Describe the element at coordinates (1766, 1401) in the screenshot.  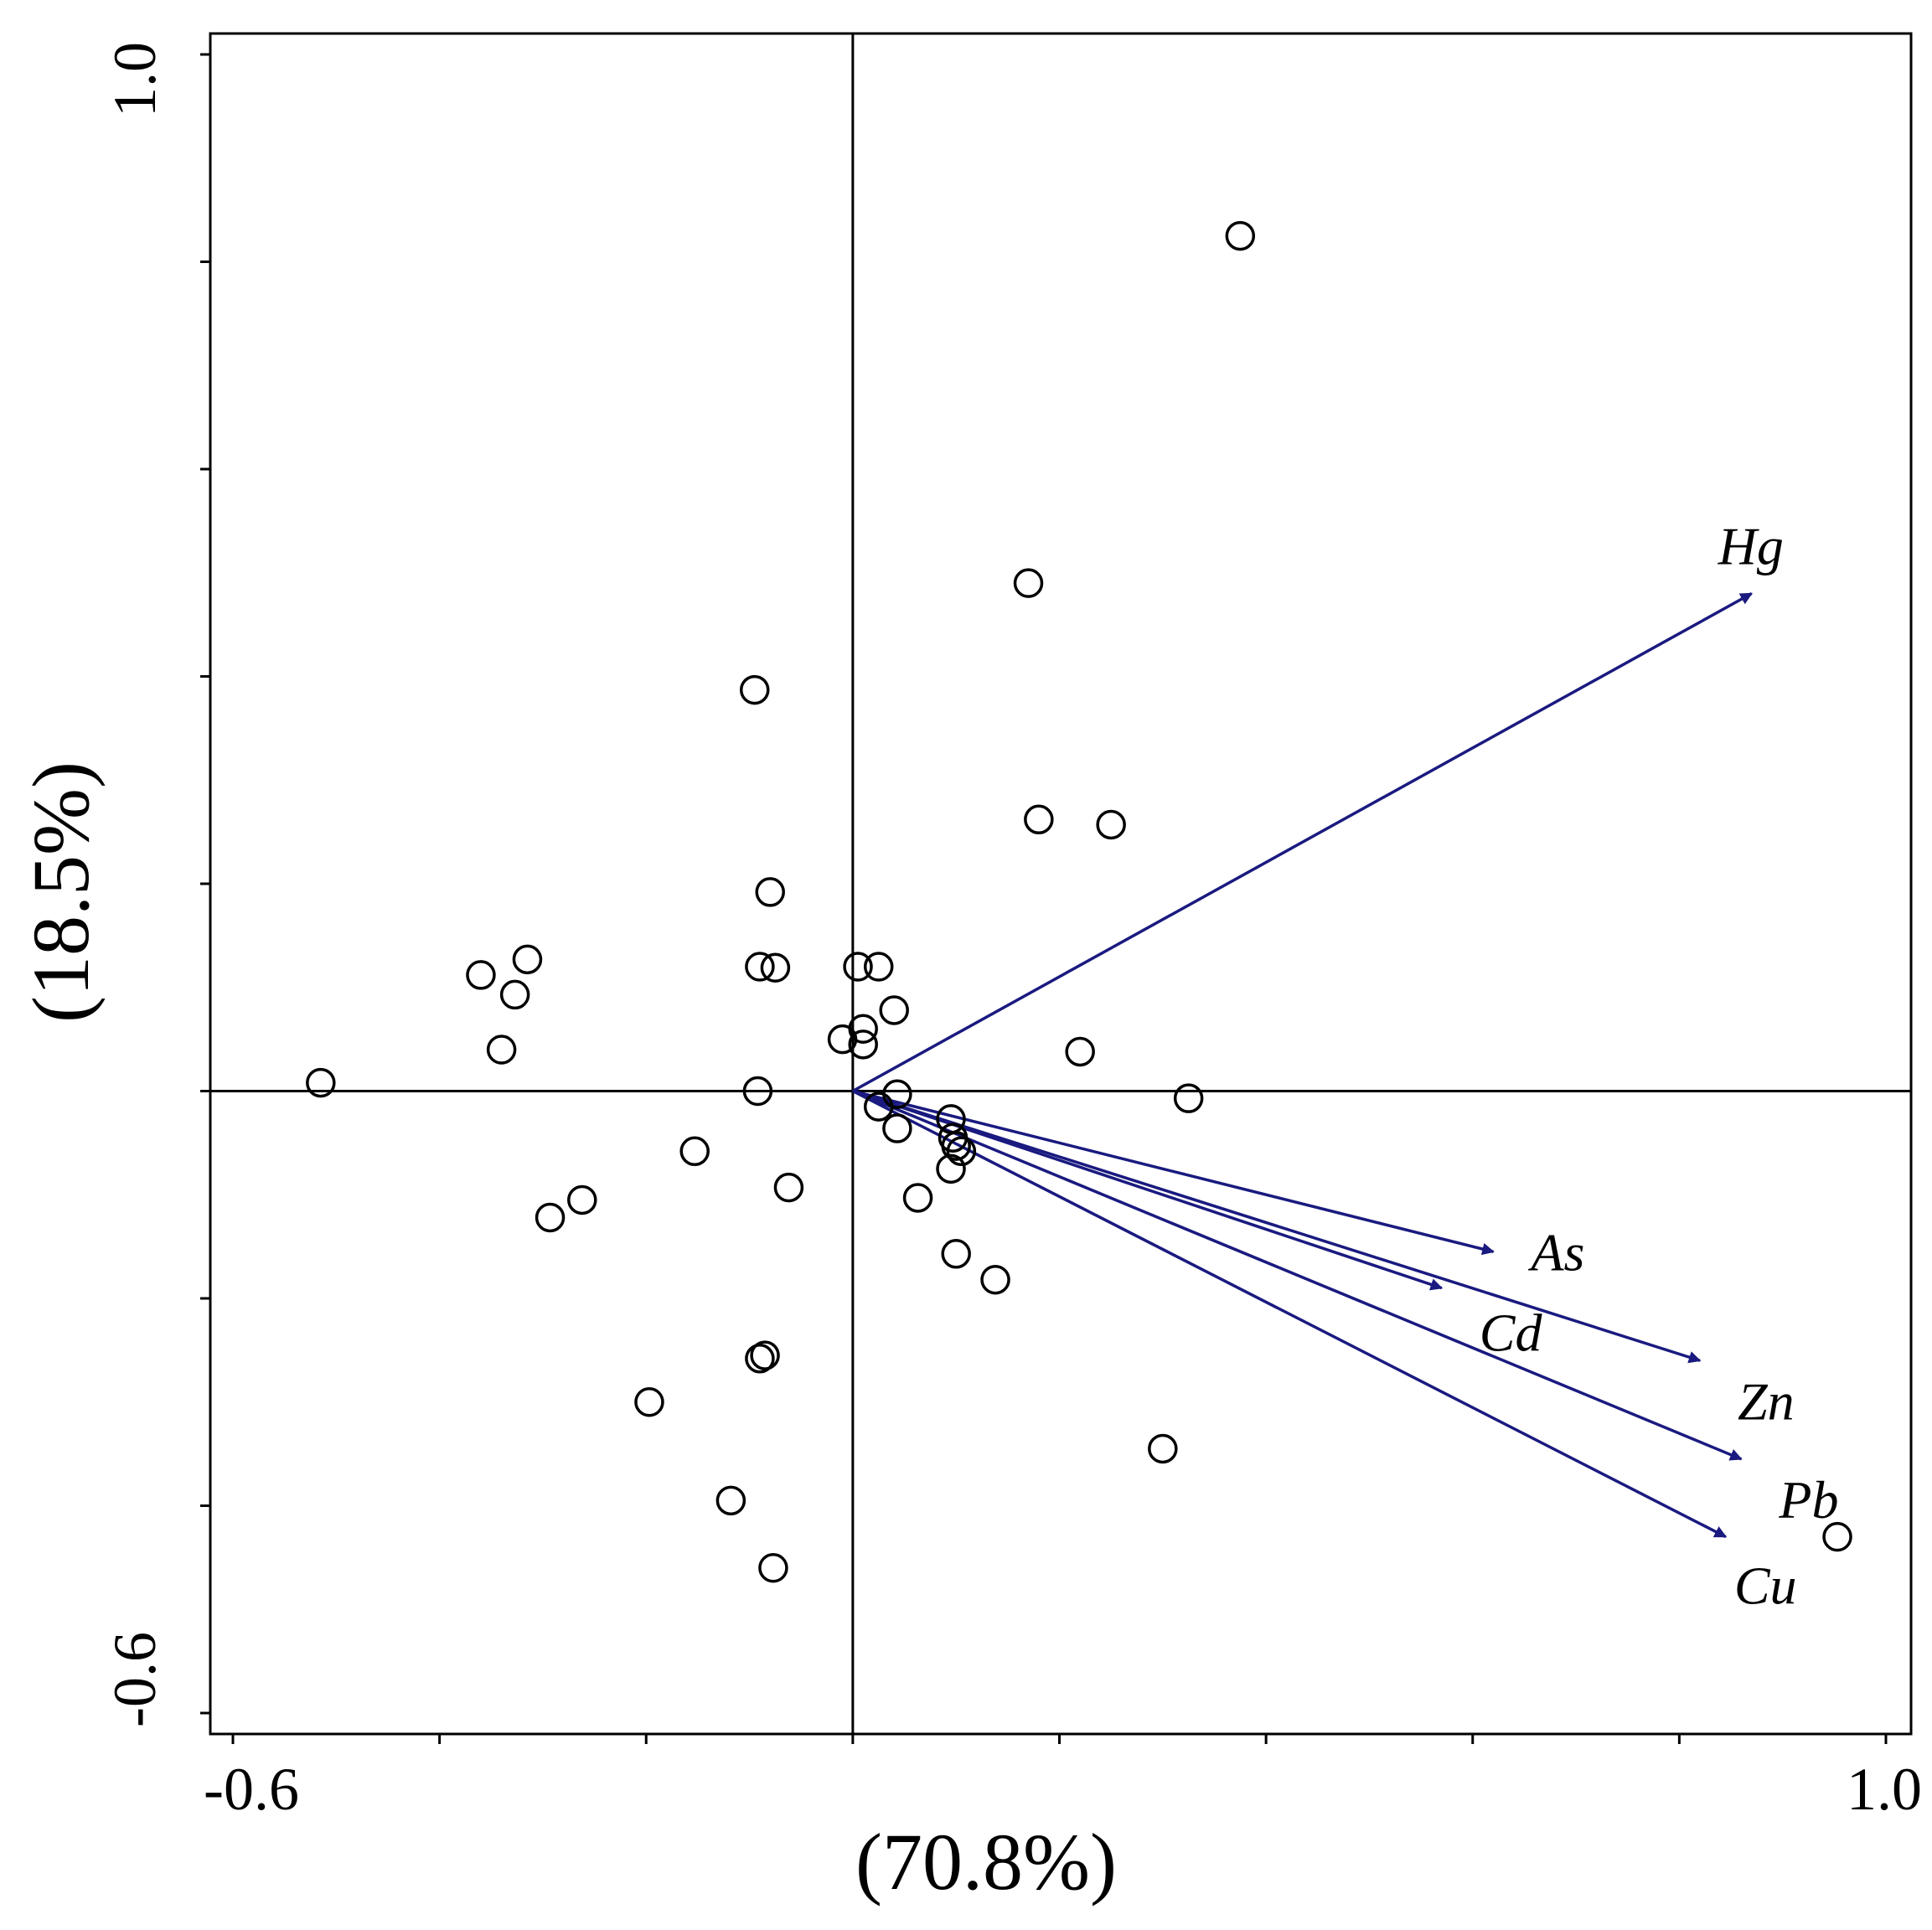
I see `vector-label-zn: Zn` at that location.